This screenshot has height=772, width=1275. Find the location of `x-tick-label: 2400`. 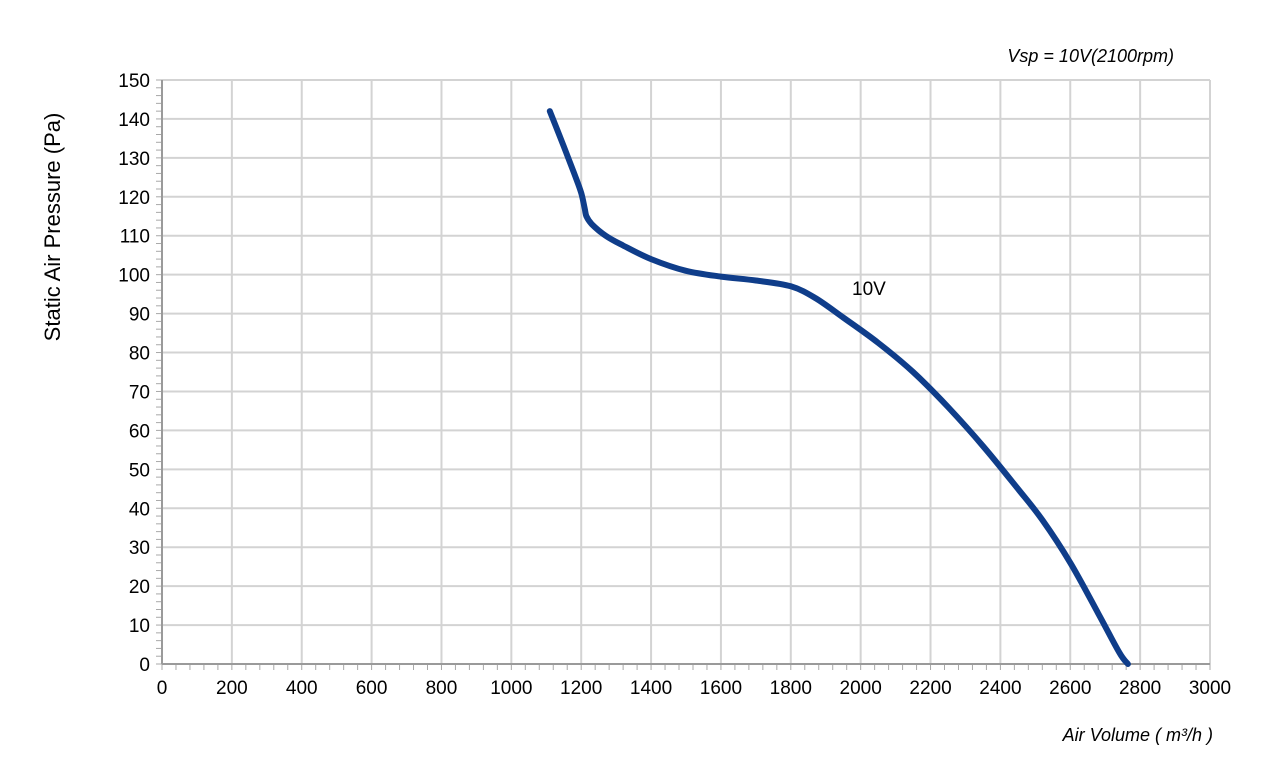

x-tick-label: 2400 is located at coordinates (1000, 688).